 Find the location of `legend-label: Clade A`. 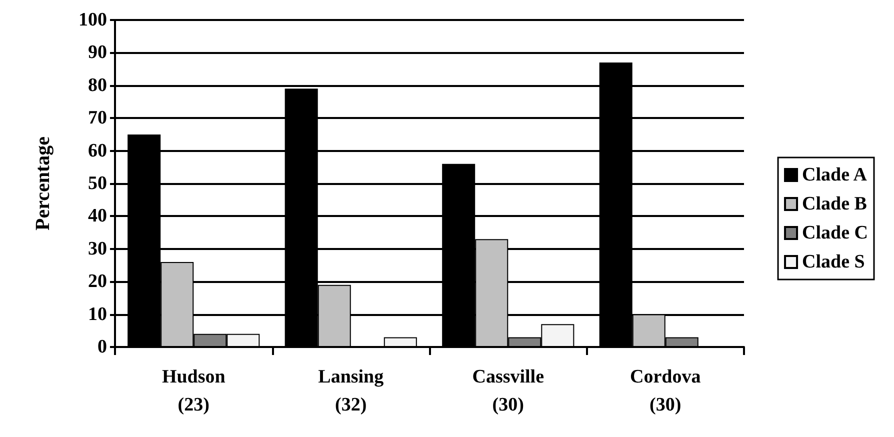

legend-label: Clade A is located at coordinates (835, 175).